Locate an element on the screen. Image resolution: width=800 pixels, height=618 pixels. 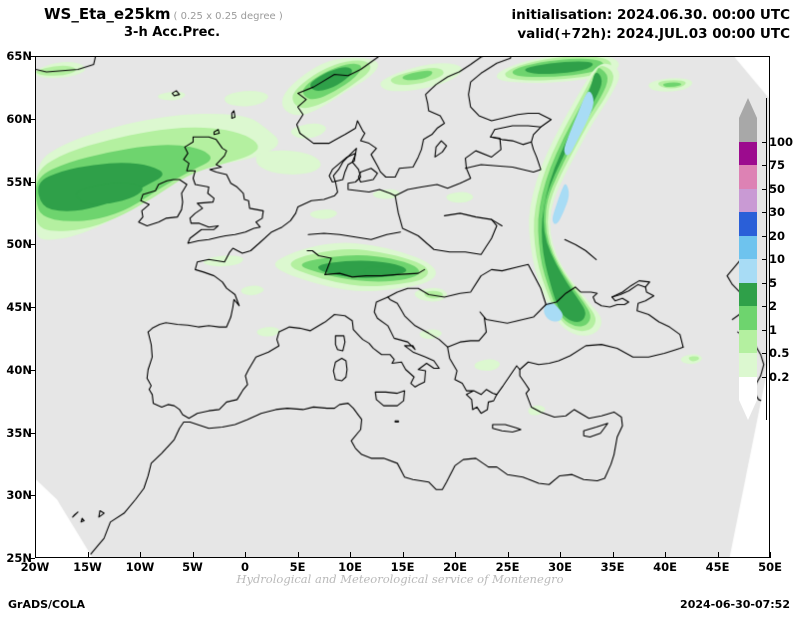
longitude-tick-label: 0 is located at coordinates (244, 567).